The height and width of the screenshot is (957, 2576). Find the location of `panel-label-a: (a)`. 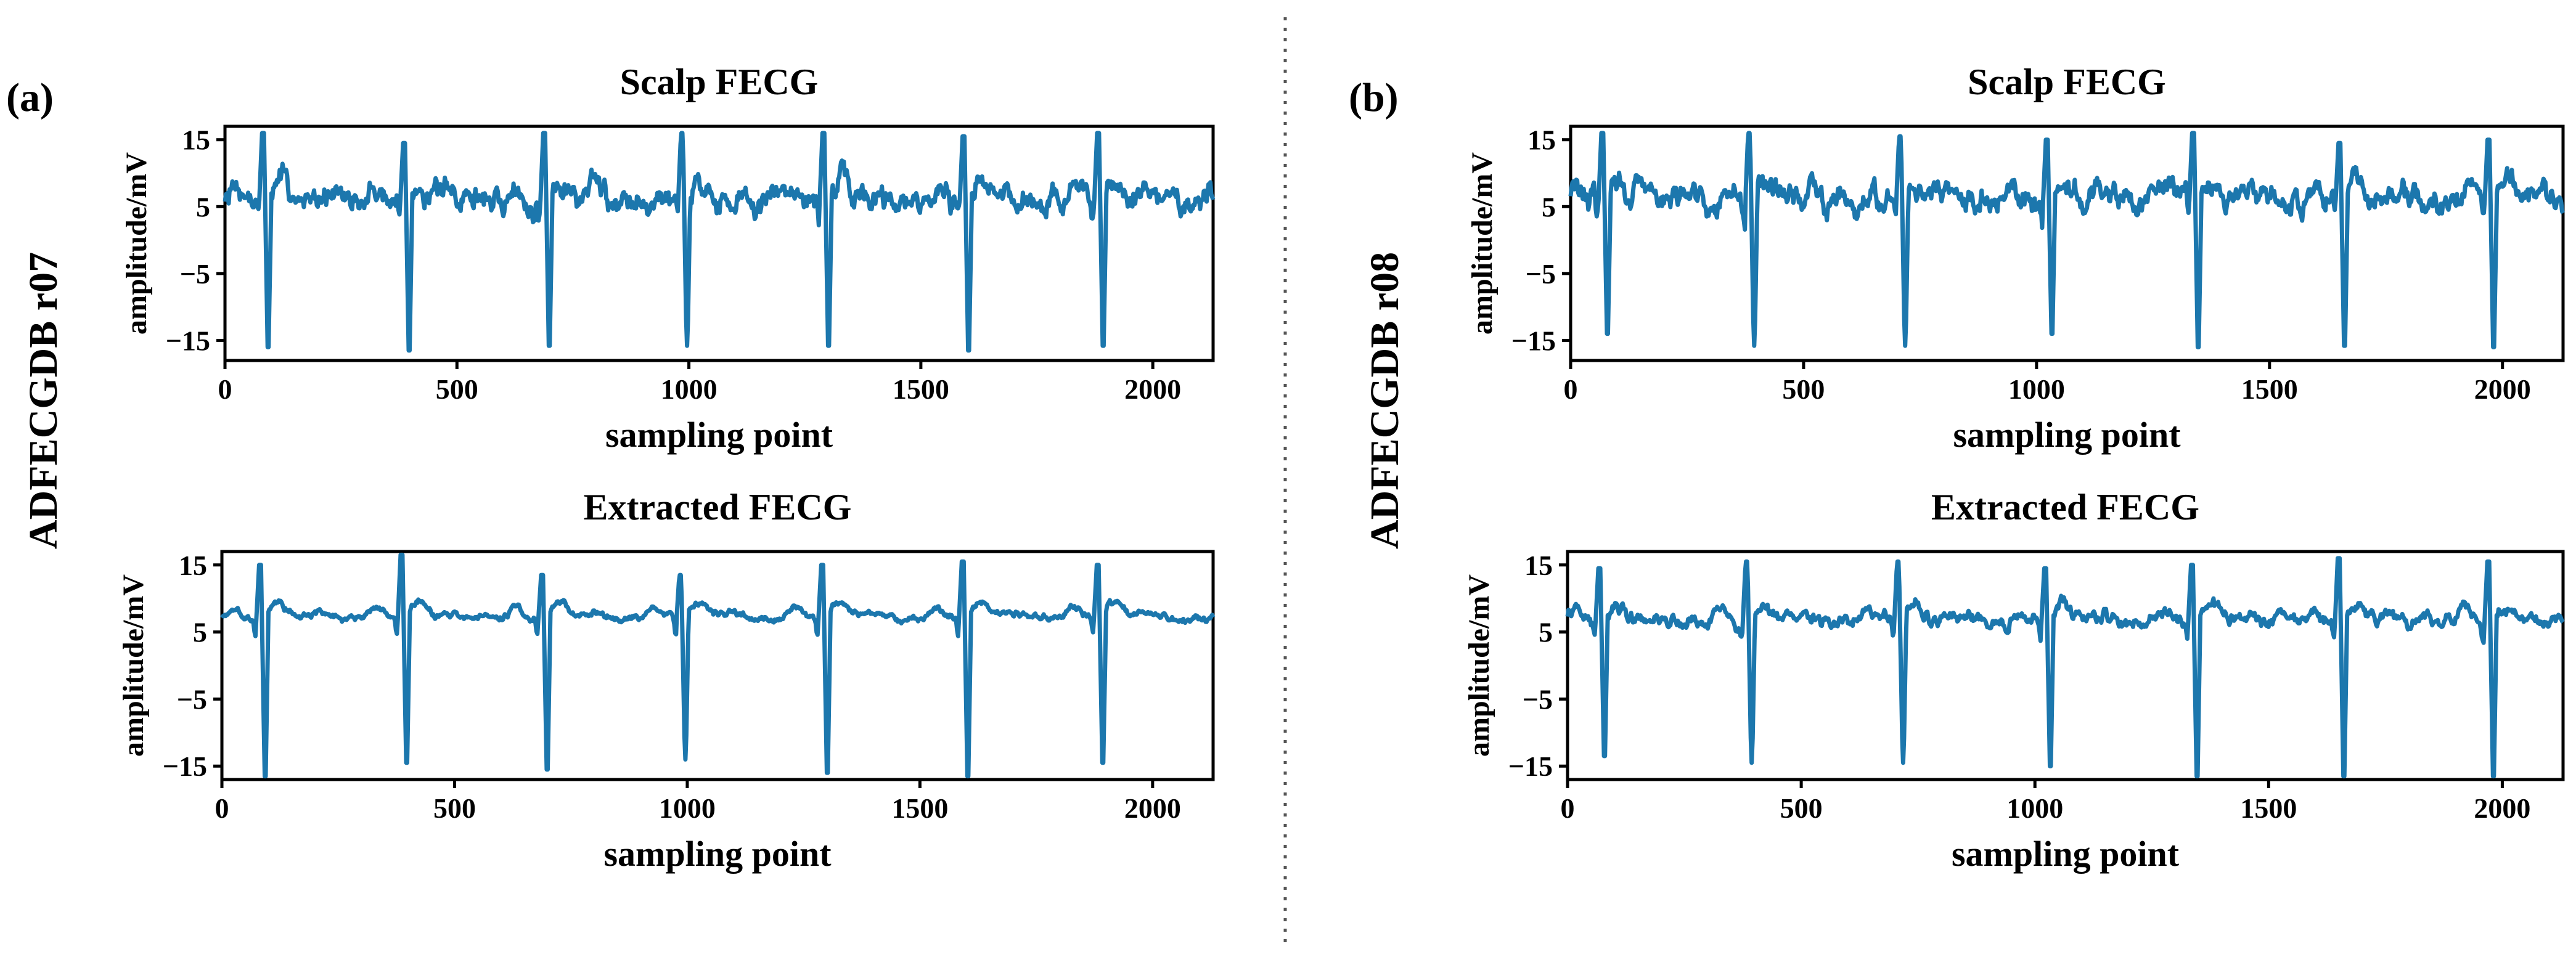

panel-label-a: (a) is located at coordinates (30, 97).